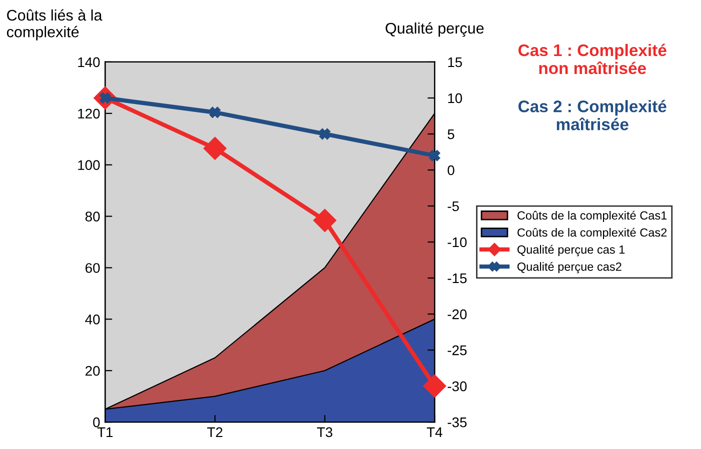 The image size is (701, 449). Describe the element at coordinates (571, 250) in the screenshot. I see `legend-label: Qualité perçue cas 1` at that location.